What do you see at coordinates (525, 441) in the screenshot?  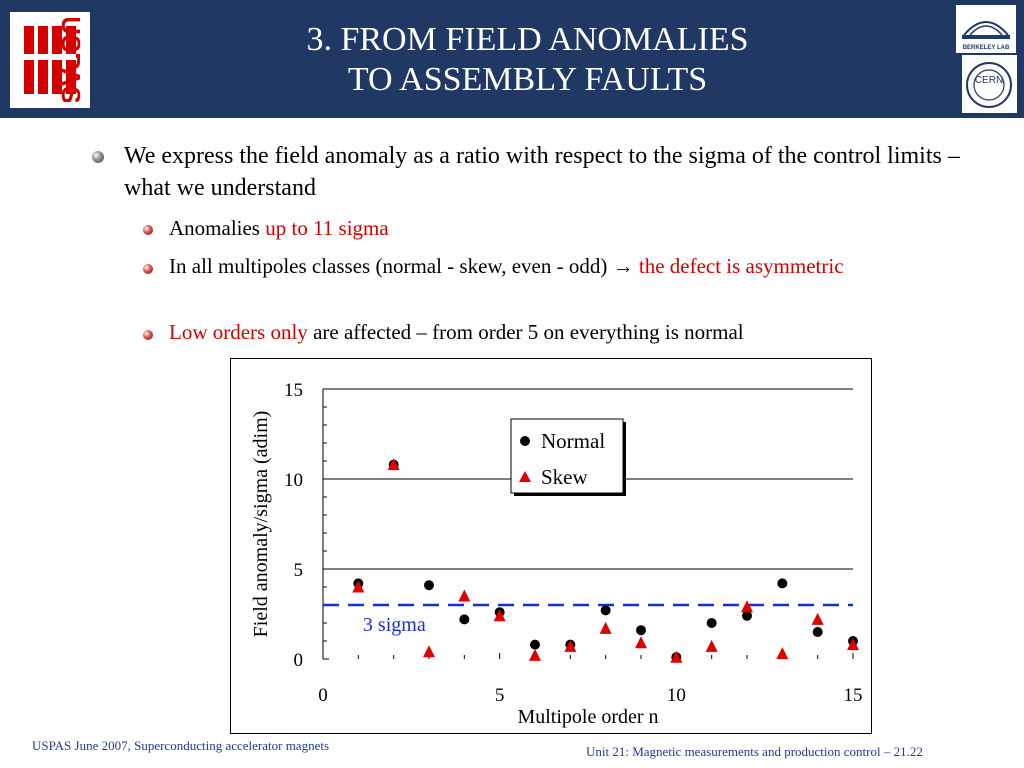 I see `legend-normal-marker` at bounding box center [525, 441].